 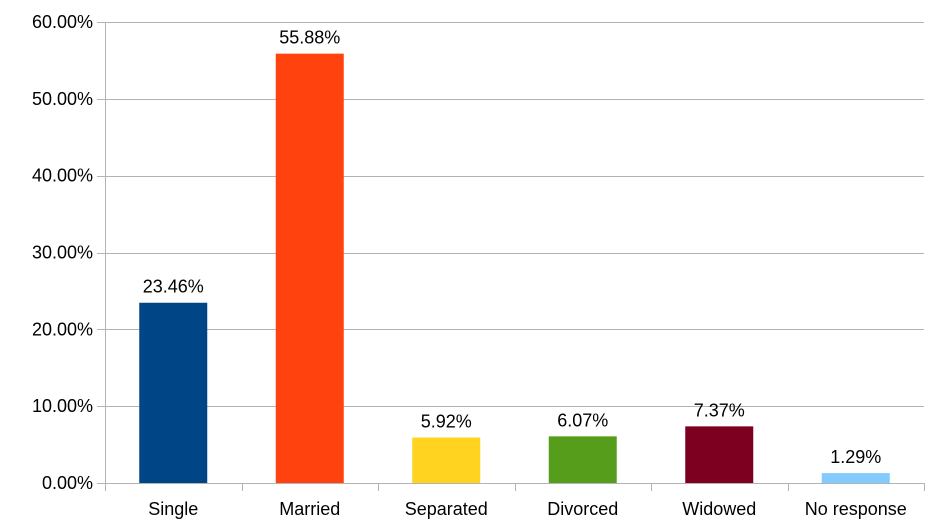 I want to click on data-label: 23.46%, so click(x=173, y=287).